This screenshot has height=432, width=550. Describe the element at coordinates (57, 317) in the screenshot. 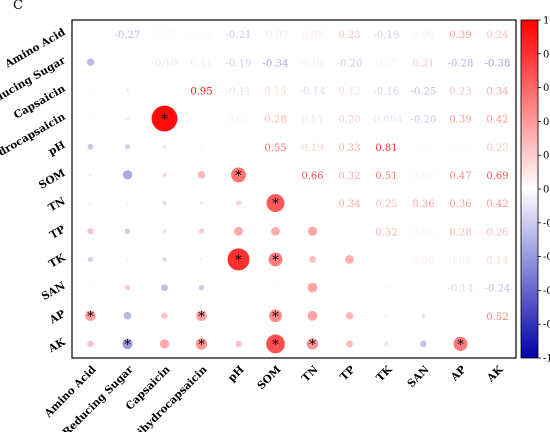

I see `y-axis-label: AP` at that location.